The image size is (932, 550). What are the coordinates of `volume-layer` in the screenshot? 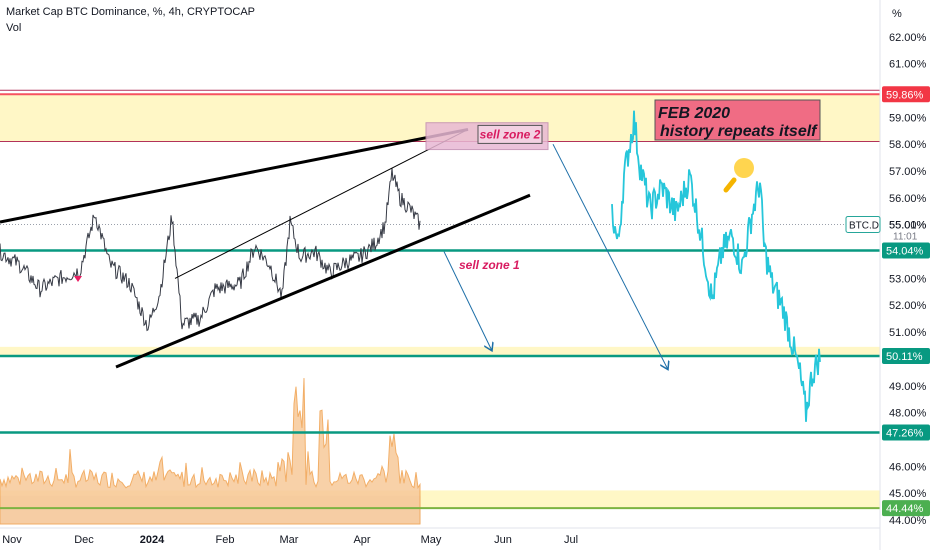 It's located at (210, 451).